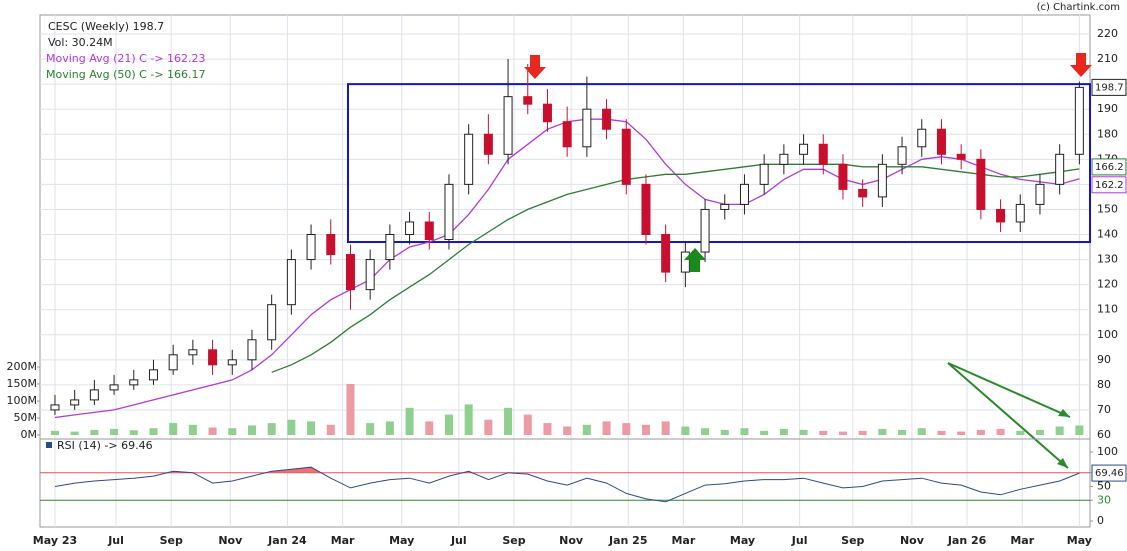 The height and width of the screenshot is (551, 1127). Describe the element at coordinates (1104, 486) in the screenshot. I see `rsi-tick-label: 50` at that location.